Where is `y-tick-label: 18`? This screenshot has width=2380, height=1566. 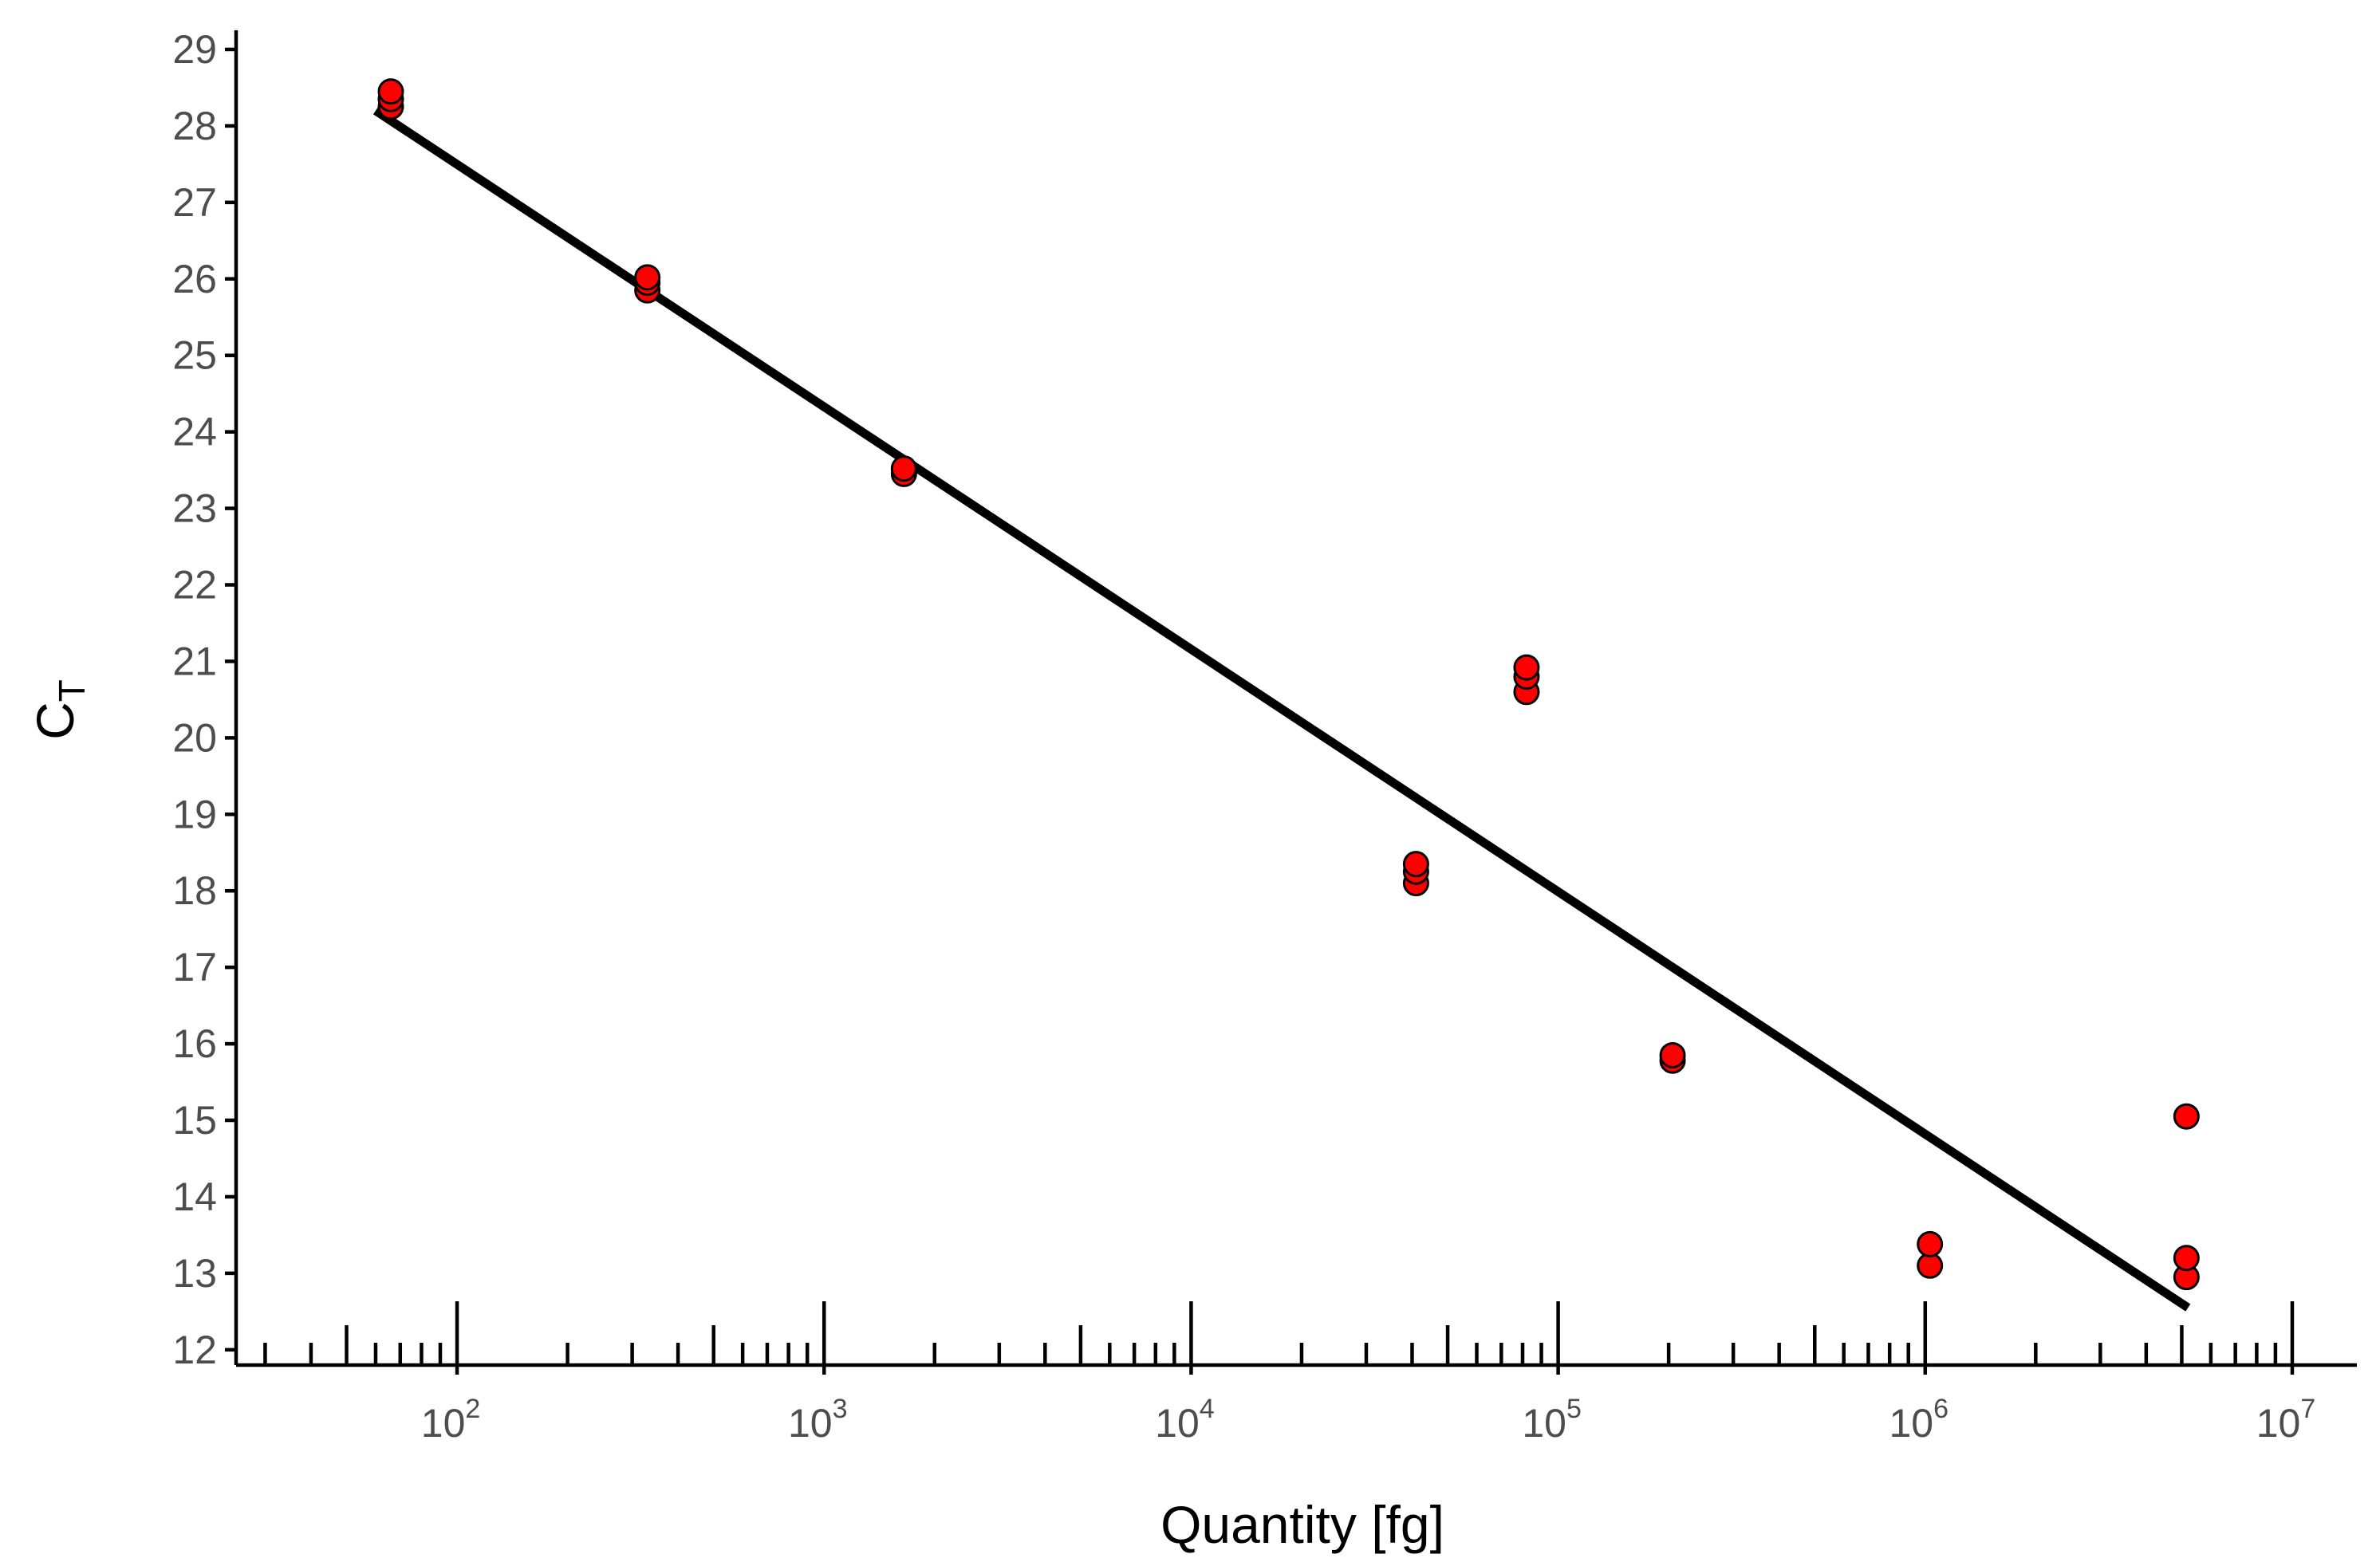 y-tick-label: 18 is located at coordinates (194, 890).